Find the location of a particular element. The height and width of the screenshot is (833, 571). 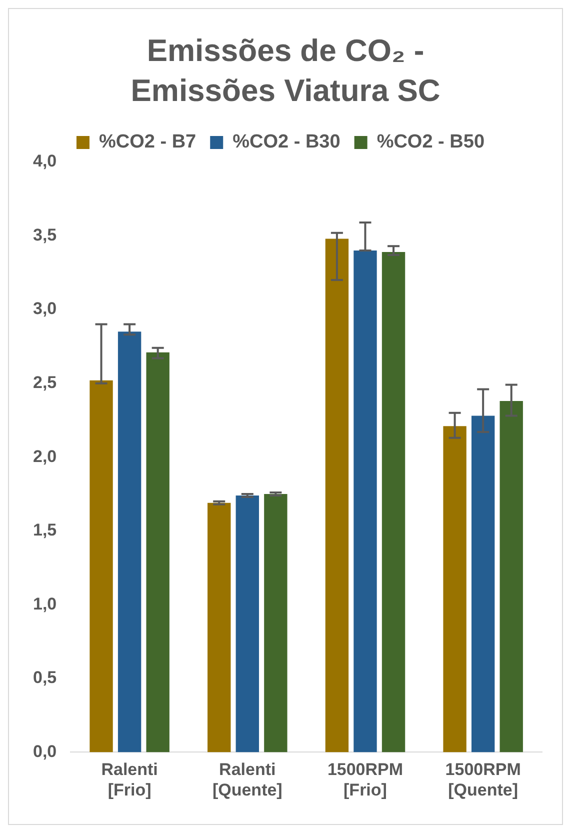

y-tick-label: 4,0 is located at coordinates (44, 161).